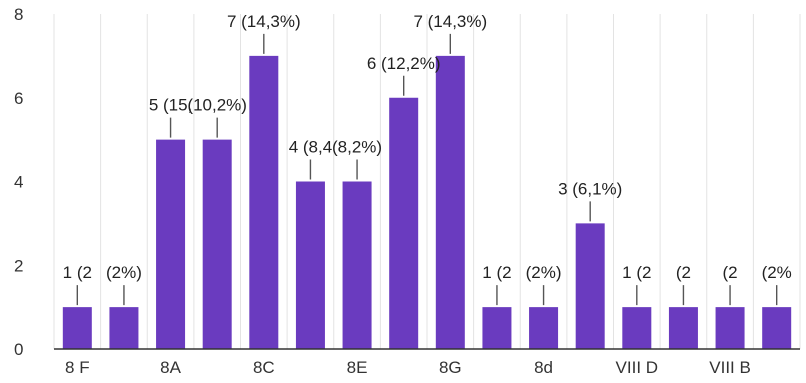 The height and width of the screenshot is (383, 806). Describe the element at coordinates (77, 367) in the screenshot. I see `x-tick-label: 8 F` at that location.